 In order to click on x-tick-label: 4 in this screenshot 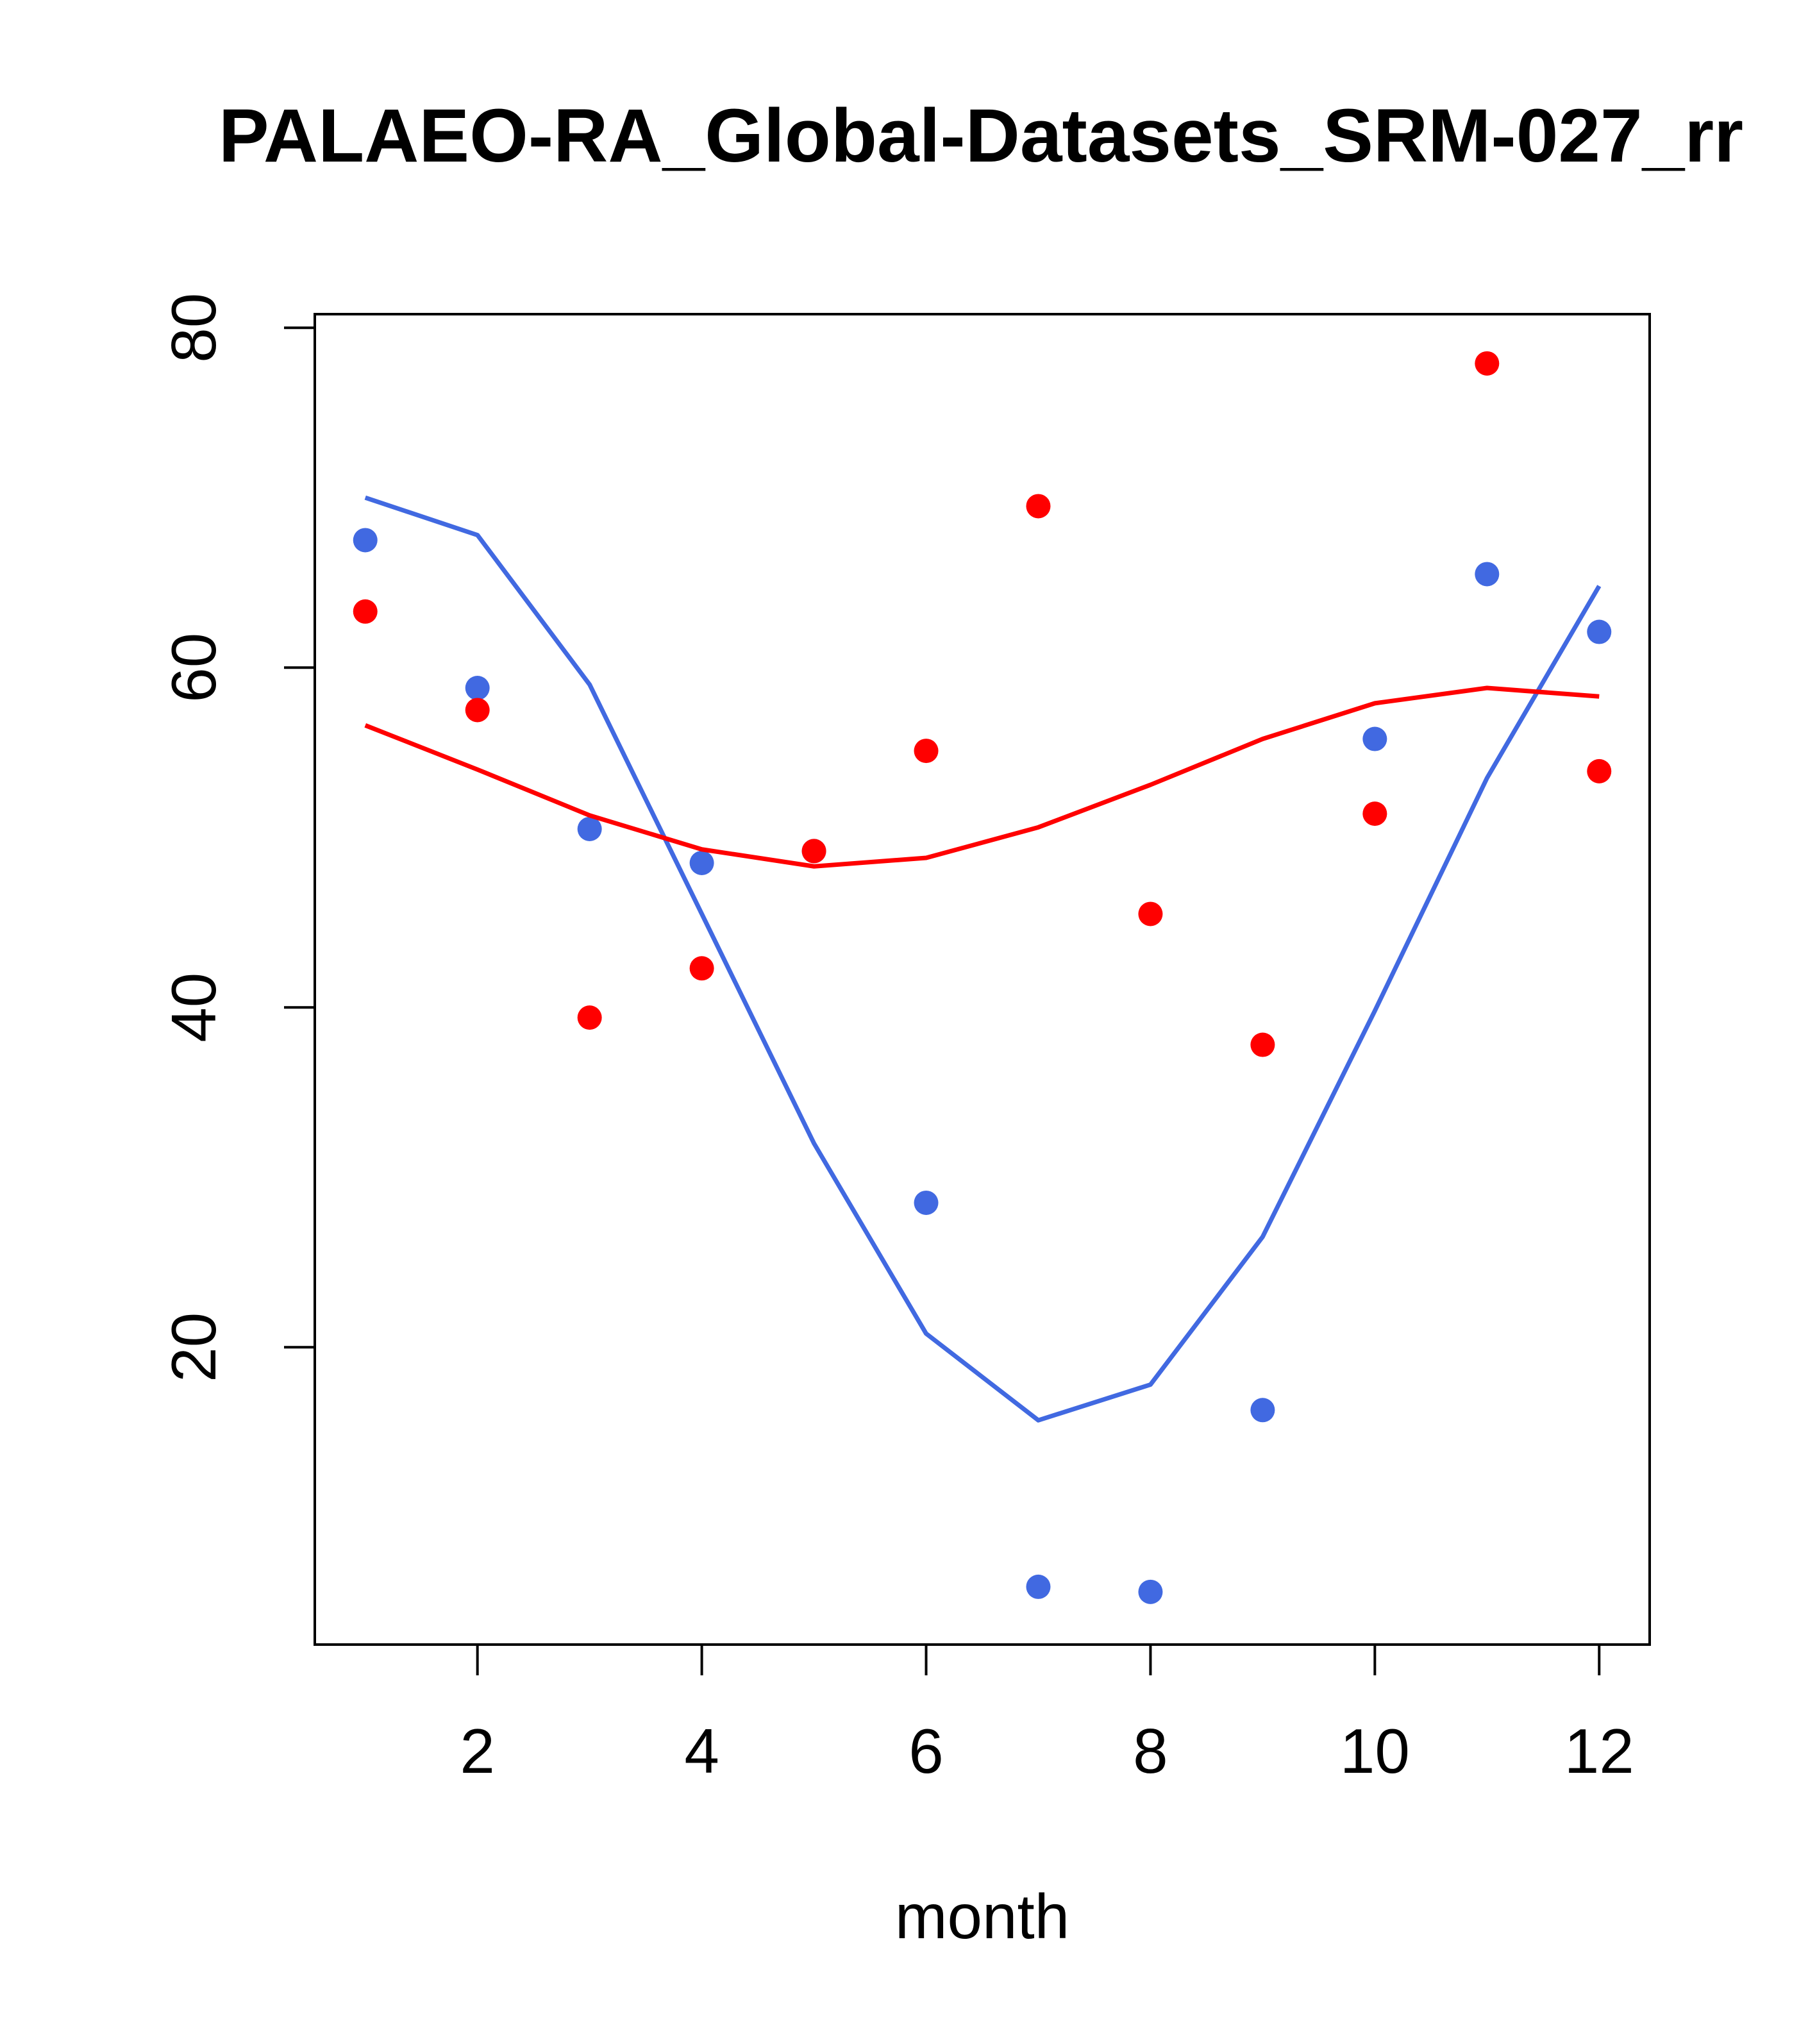, I will do `click(701, 1751)`.